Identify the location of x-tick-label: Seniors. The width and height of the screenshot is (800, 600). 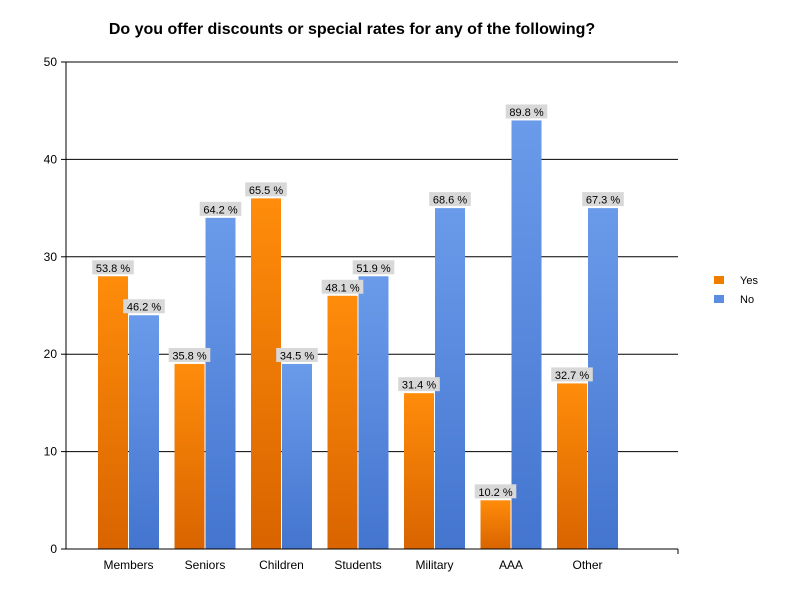
(205, 565).